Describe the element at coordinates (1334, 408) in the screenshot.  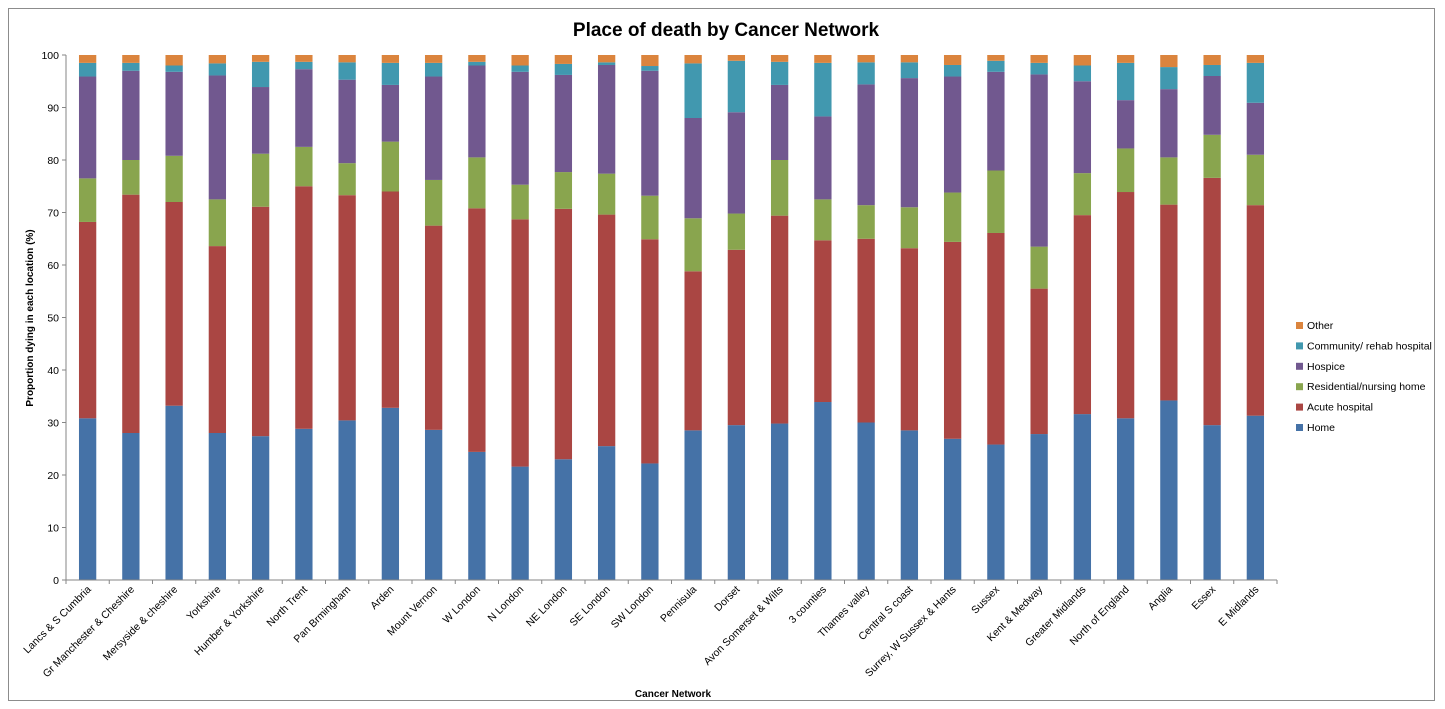
I see `legend-item: Acute hospital` at that location.